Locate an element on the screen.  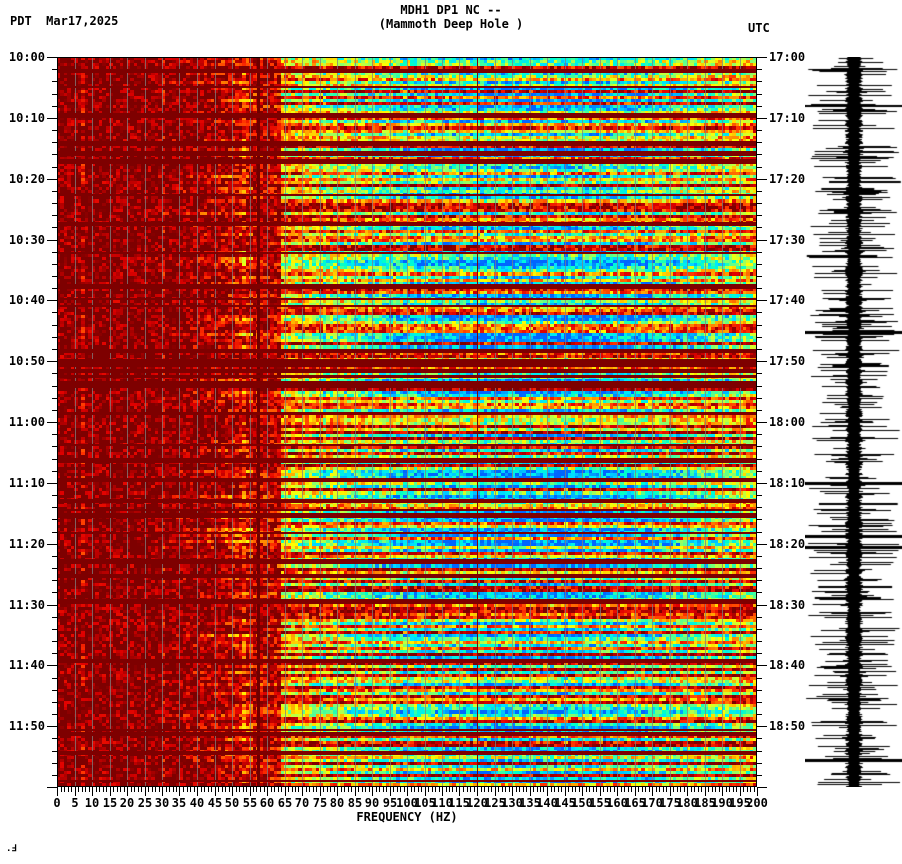
time-label-pdt: 10:30 is located at coordinates (26, 240).